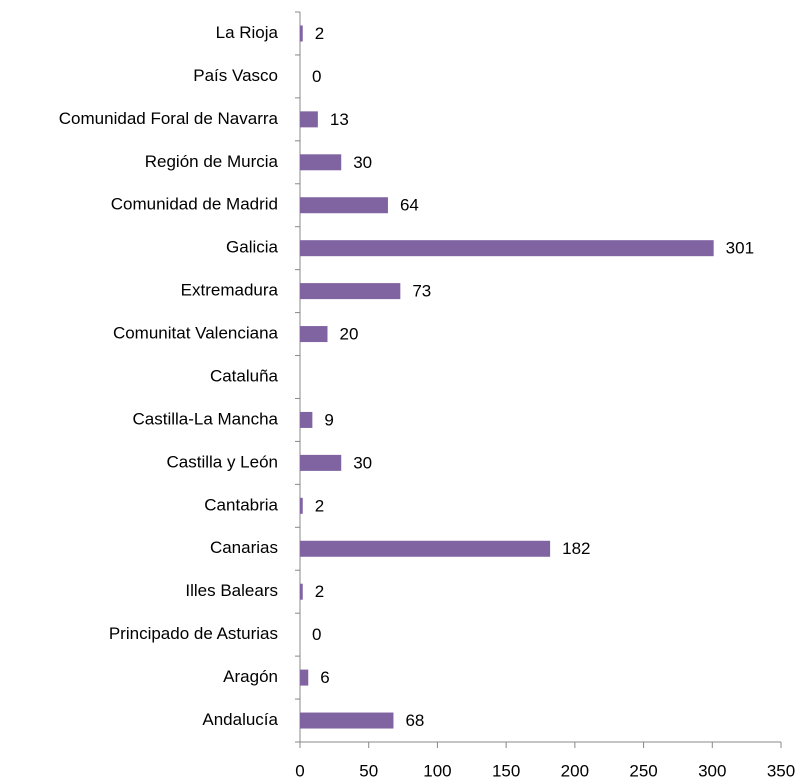 The height and width of the screenshot is (780, 801). I want to click on y-tick-label: Comunitat Valenciana, so click(196, 333).